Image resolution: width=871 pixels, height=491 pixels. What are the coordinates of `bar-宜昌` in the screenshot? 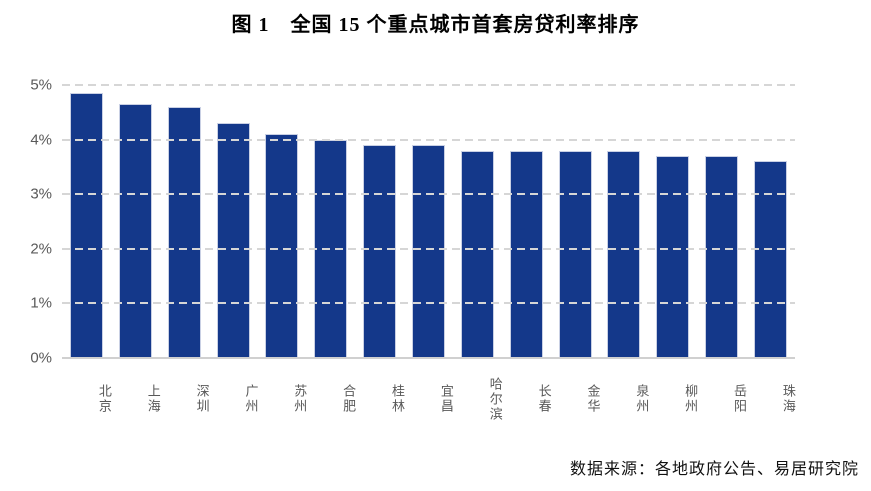 It's located at (428, 251).